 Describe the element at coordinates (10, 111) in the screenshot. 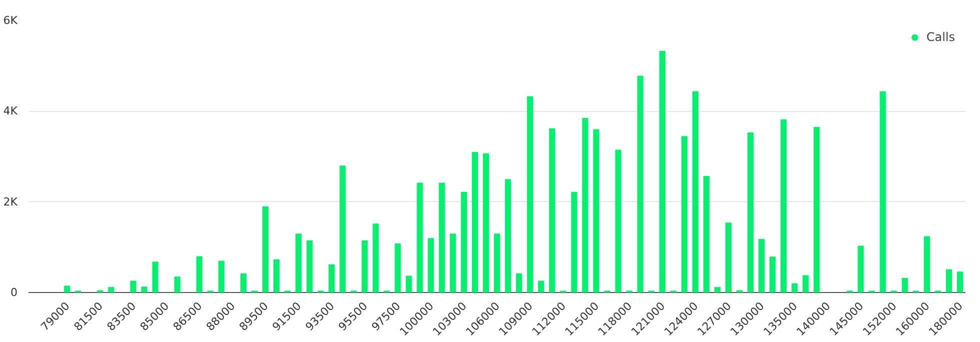

I see `y-tick-label: 4K` at that location.